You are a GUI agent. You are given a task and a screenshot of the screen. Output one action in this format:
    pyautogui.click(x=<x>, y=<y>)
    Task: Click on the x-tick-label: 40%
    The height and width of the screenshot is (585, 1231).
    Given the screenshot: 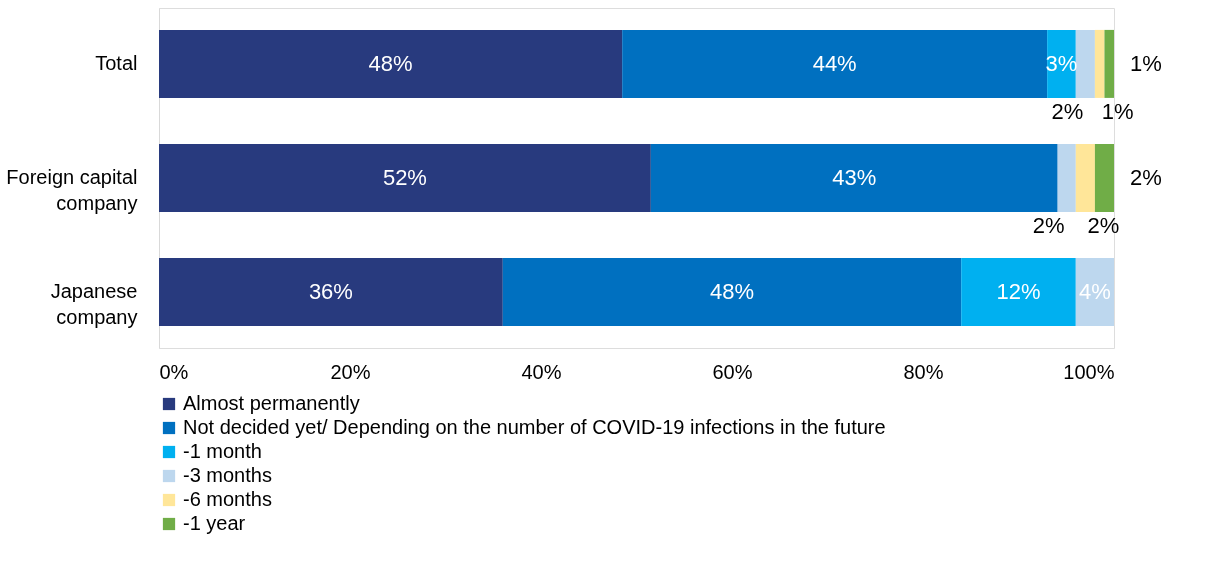 What is the action you would take?
    pyautogui.click(x=541, y=371)
    